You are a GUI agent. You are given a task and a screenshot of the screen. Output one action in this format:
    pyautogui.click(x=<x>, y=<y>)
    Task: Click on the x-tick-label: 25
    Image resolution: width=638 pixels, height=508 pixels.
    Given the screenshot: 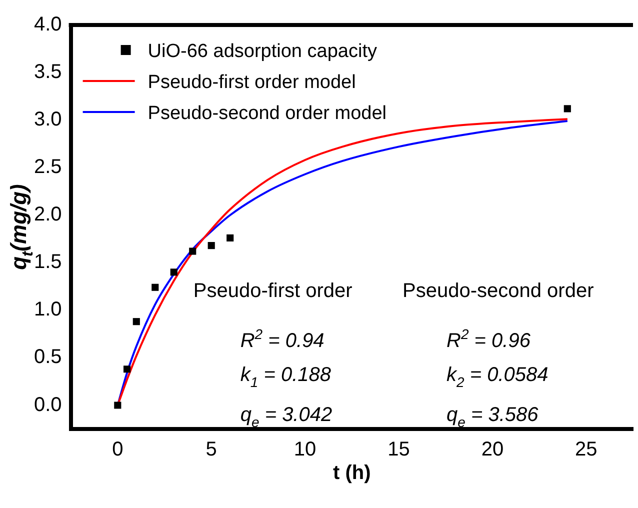 What is the action you would take?
    pyautogui.click(x=586, y=449)
    